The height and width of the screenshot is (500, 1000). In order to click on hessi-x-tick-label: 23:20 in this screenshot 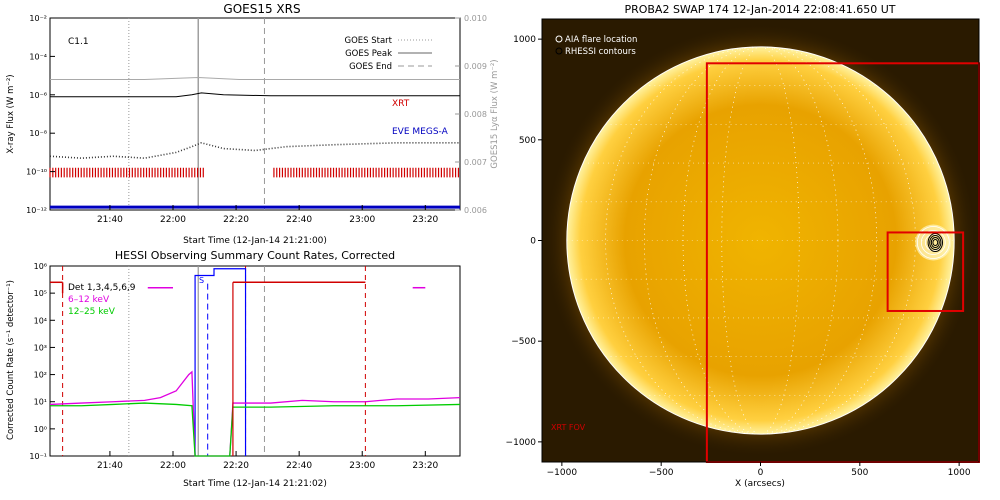, I will do `click(425, 466)`.